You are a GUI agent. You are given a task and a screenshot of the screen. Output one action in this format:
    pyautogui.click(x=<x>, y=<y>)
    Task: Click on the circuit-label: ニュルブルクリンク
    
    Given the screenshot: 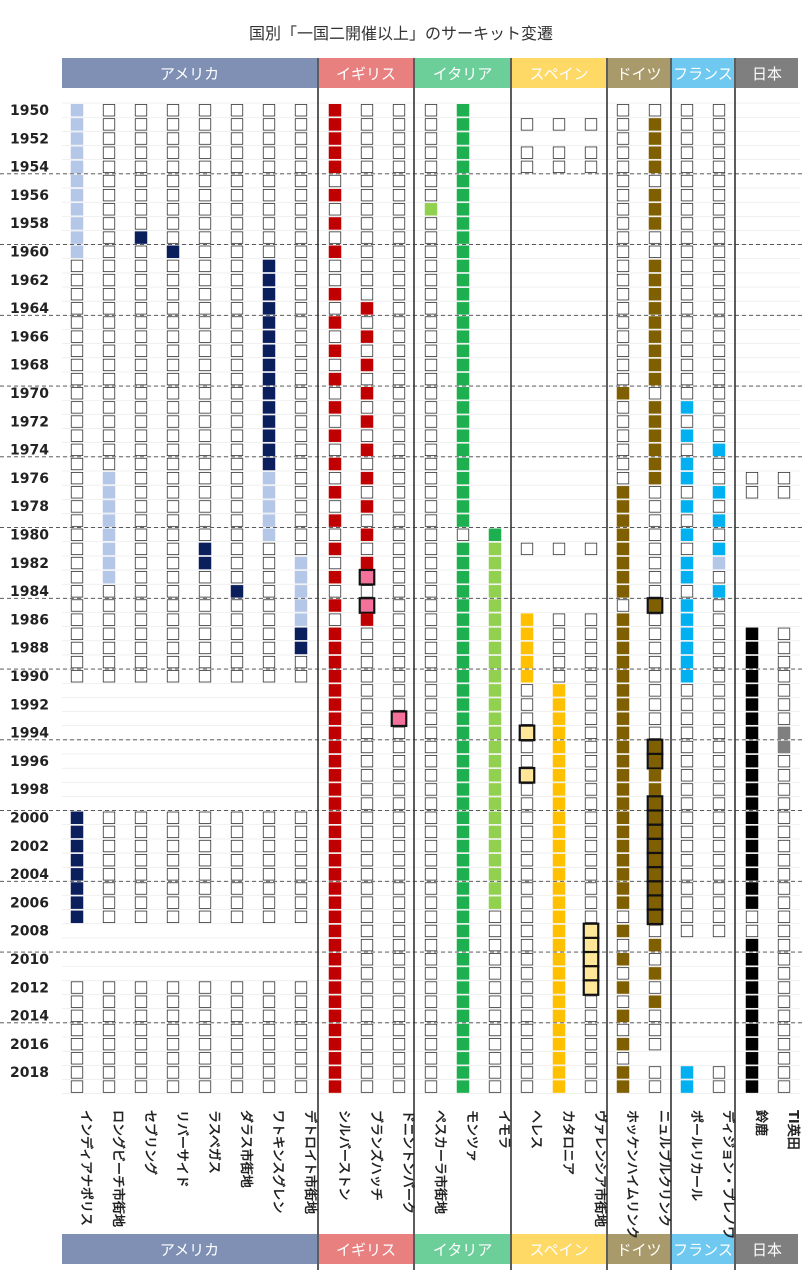 What is the action you would take?
    pyautogui.click(x=664, y=1168)
    